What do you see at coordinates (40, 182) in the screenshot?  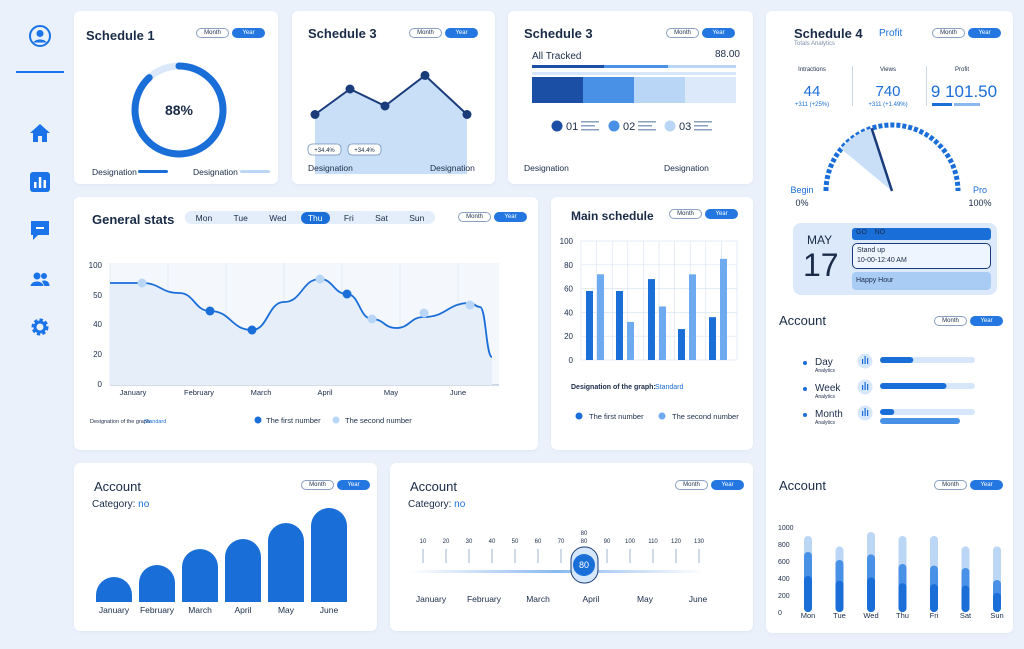 I see `chart-icon` at bounding box center [40, 182].